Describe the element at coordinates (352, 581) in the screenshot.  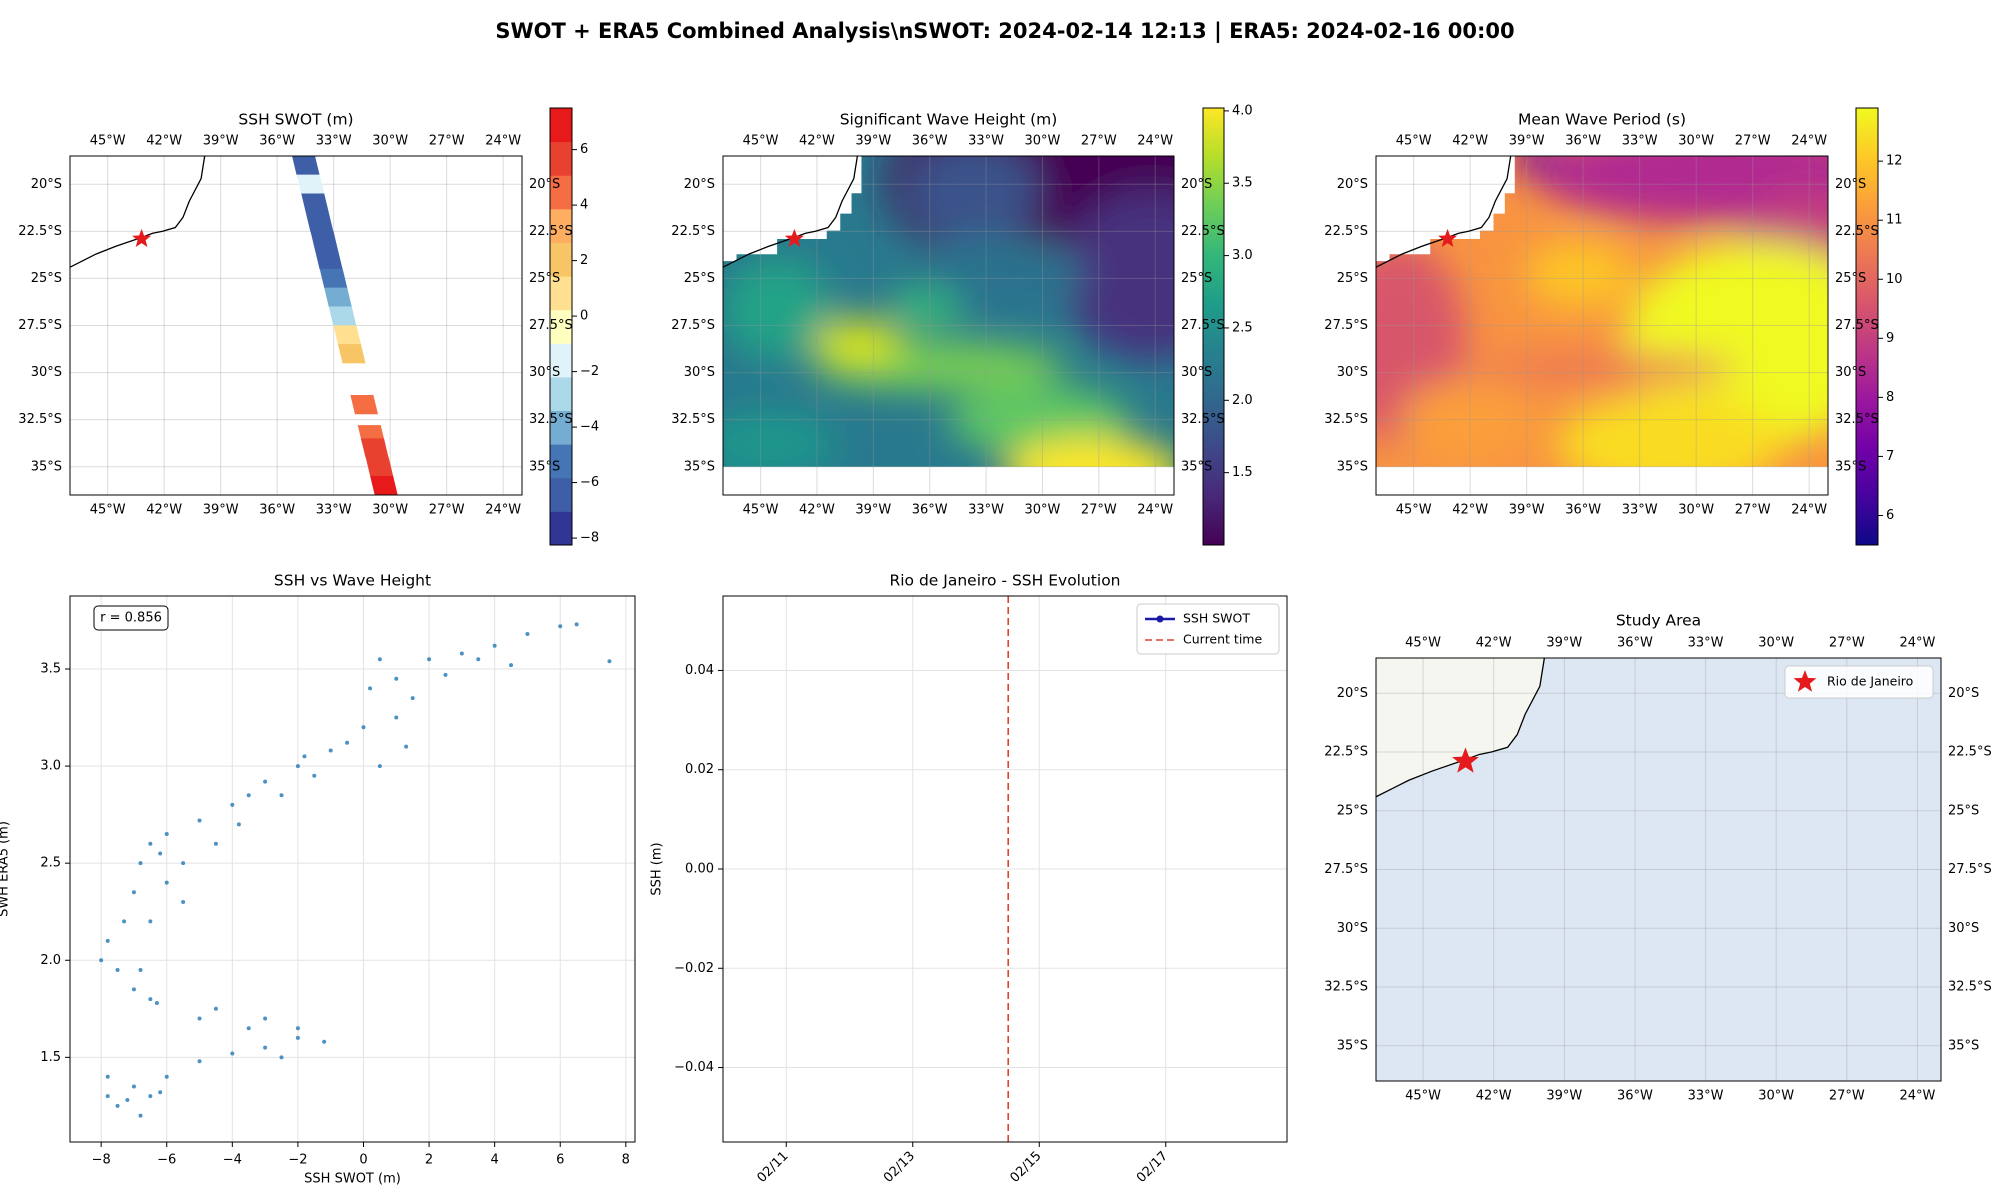
I see `chart-title: SSH vs Wave Height` at that location.